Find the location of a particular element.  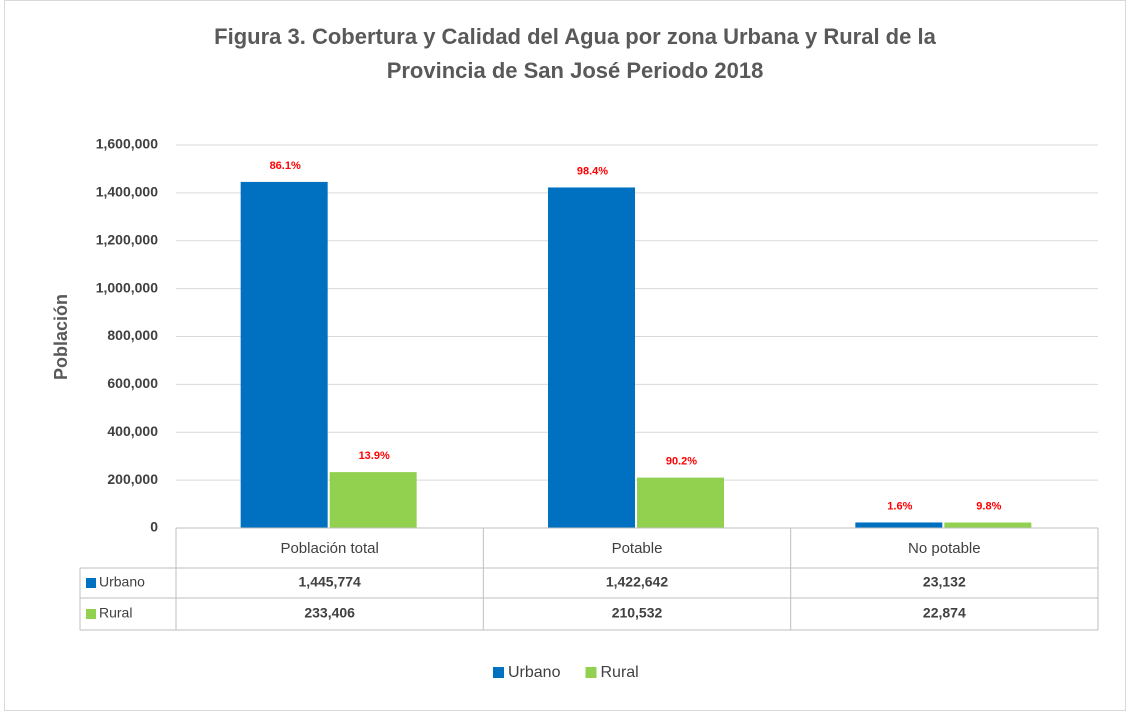

y-tick-label: 1,400,000 is located at coordinates (127, 192).